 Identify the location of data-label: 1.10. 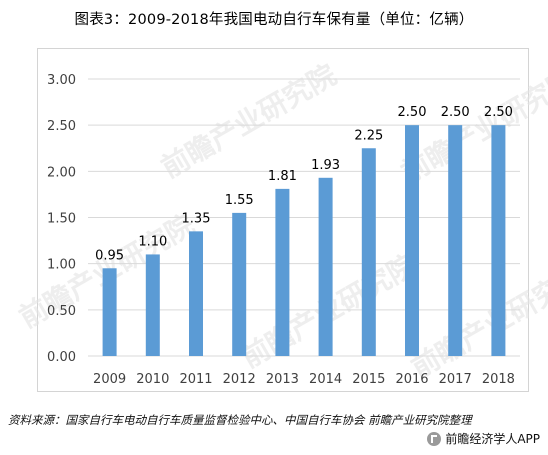
(152, 241).